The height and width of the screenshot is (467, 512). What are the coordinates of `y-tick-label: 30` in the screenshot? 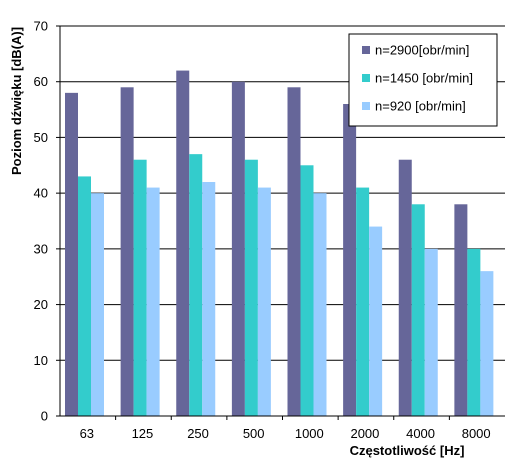 It's located at (41, 248).